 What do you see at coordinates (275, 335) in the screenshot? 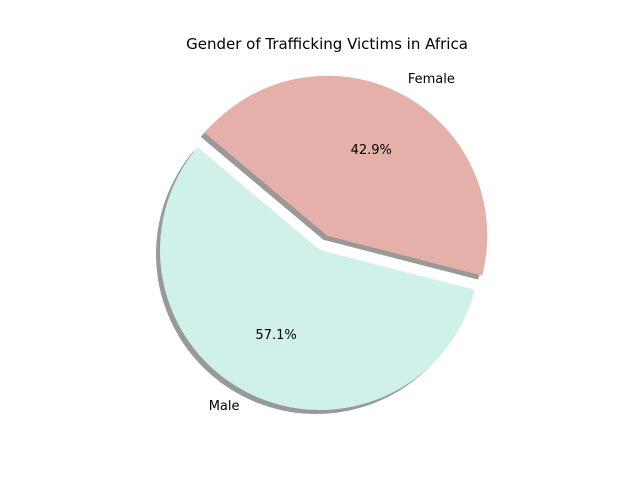
I see `pie-pct-label-male: 57.1%` at bounding box center [275, 335].